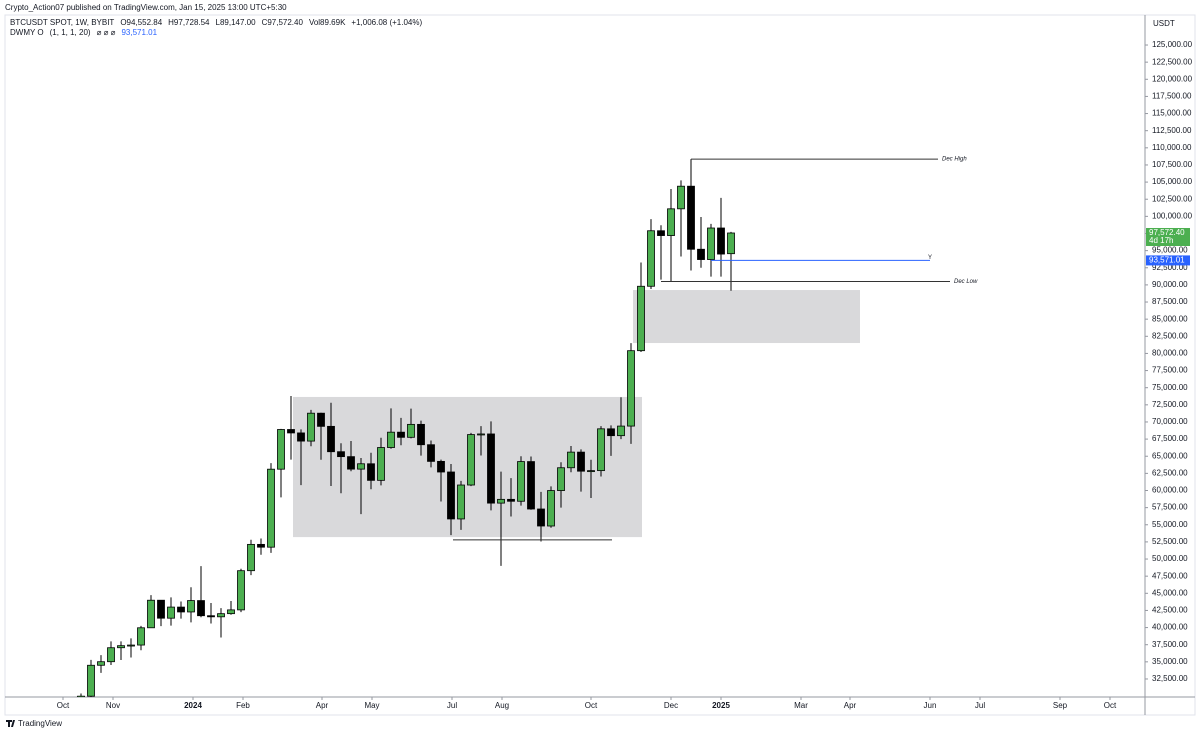  Describe the element at coordinates (1161, 240) in the screenshot. I see `countdown-label: 4d 17h` at that location.